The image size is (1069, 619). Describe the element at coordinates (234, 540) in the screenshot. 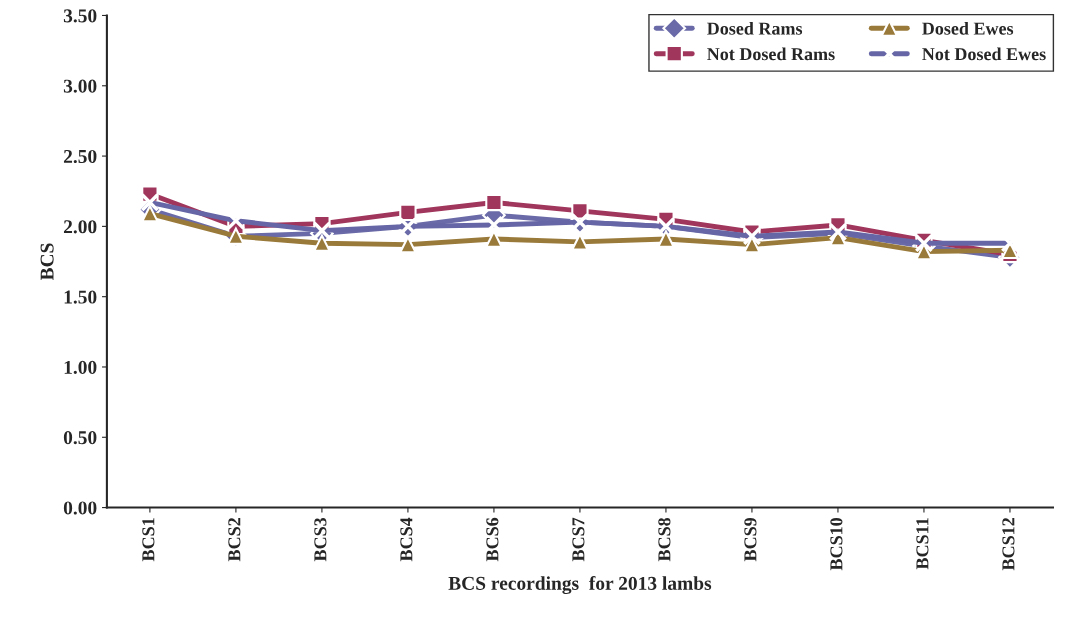

I see `x-tick-label: BCS2` at that location.